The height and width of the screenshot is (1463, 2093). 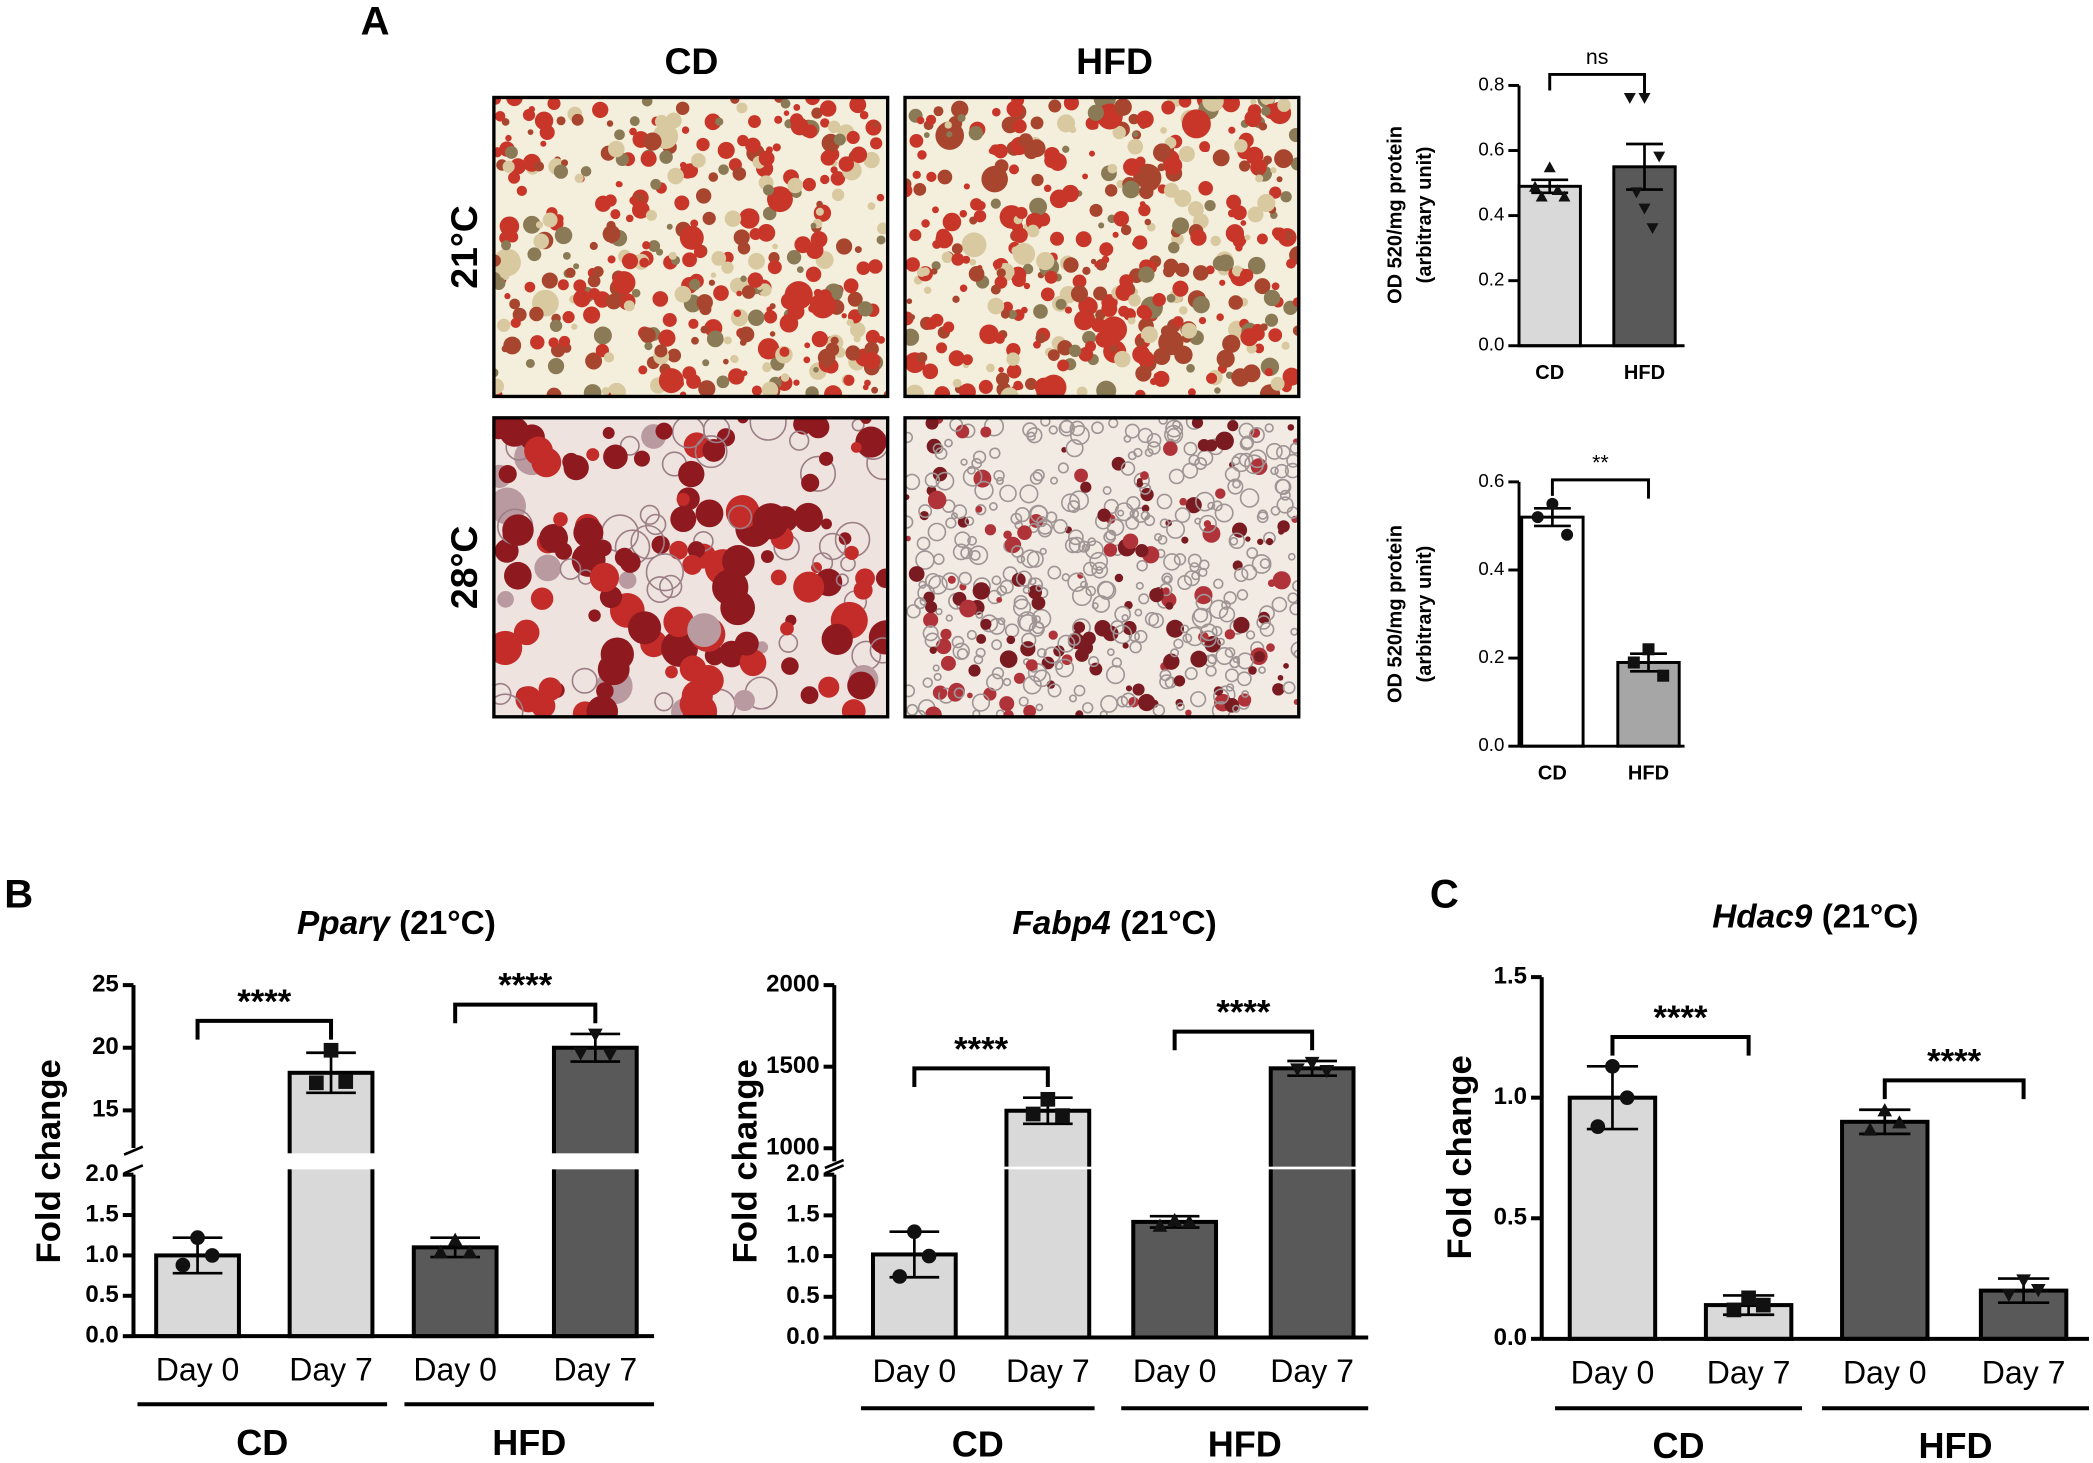 I want to click on bar, so click(x=1312, y=1203).